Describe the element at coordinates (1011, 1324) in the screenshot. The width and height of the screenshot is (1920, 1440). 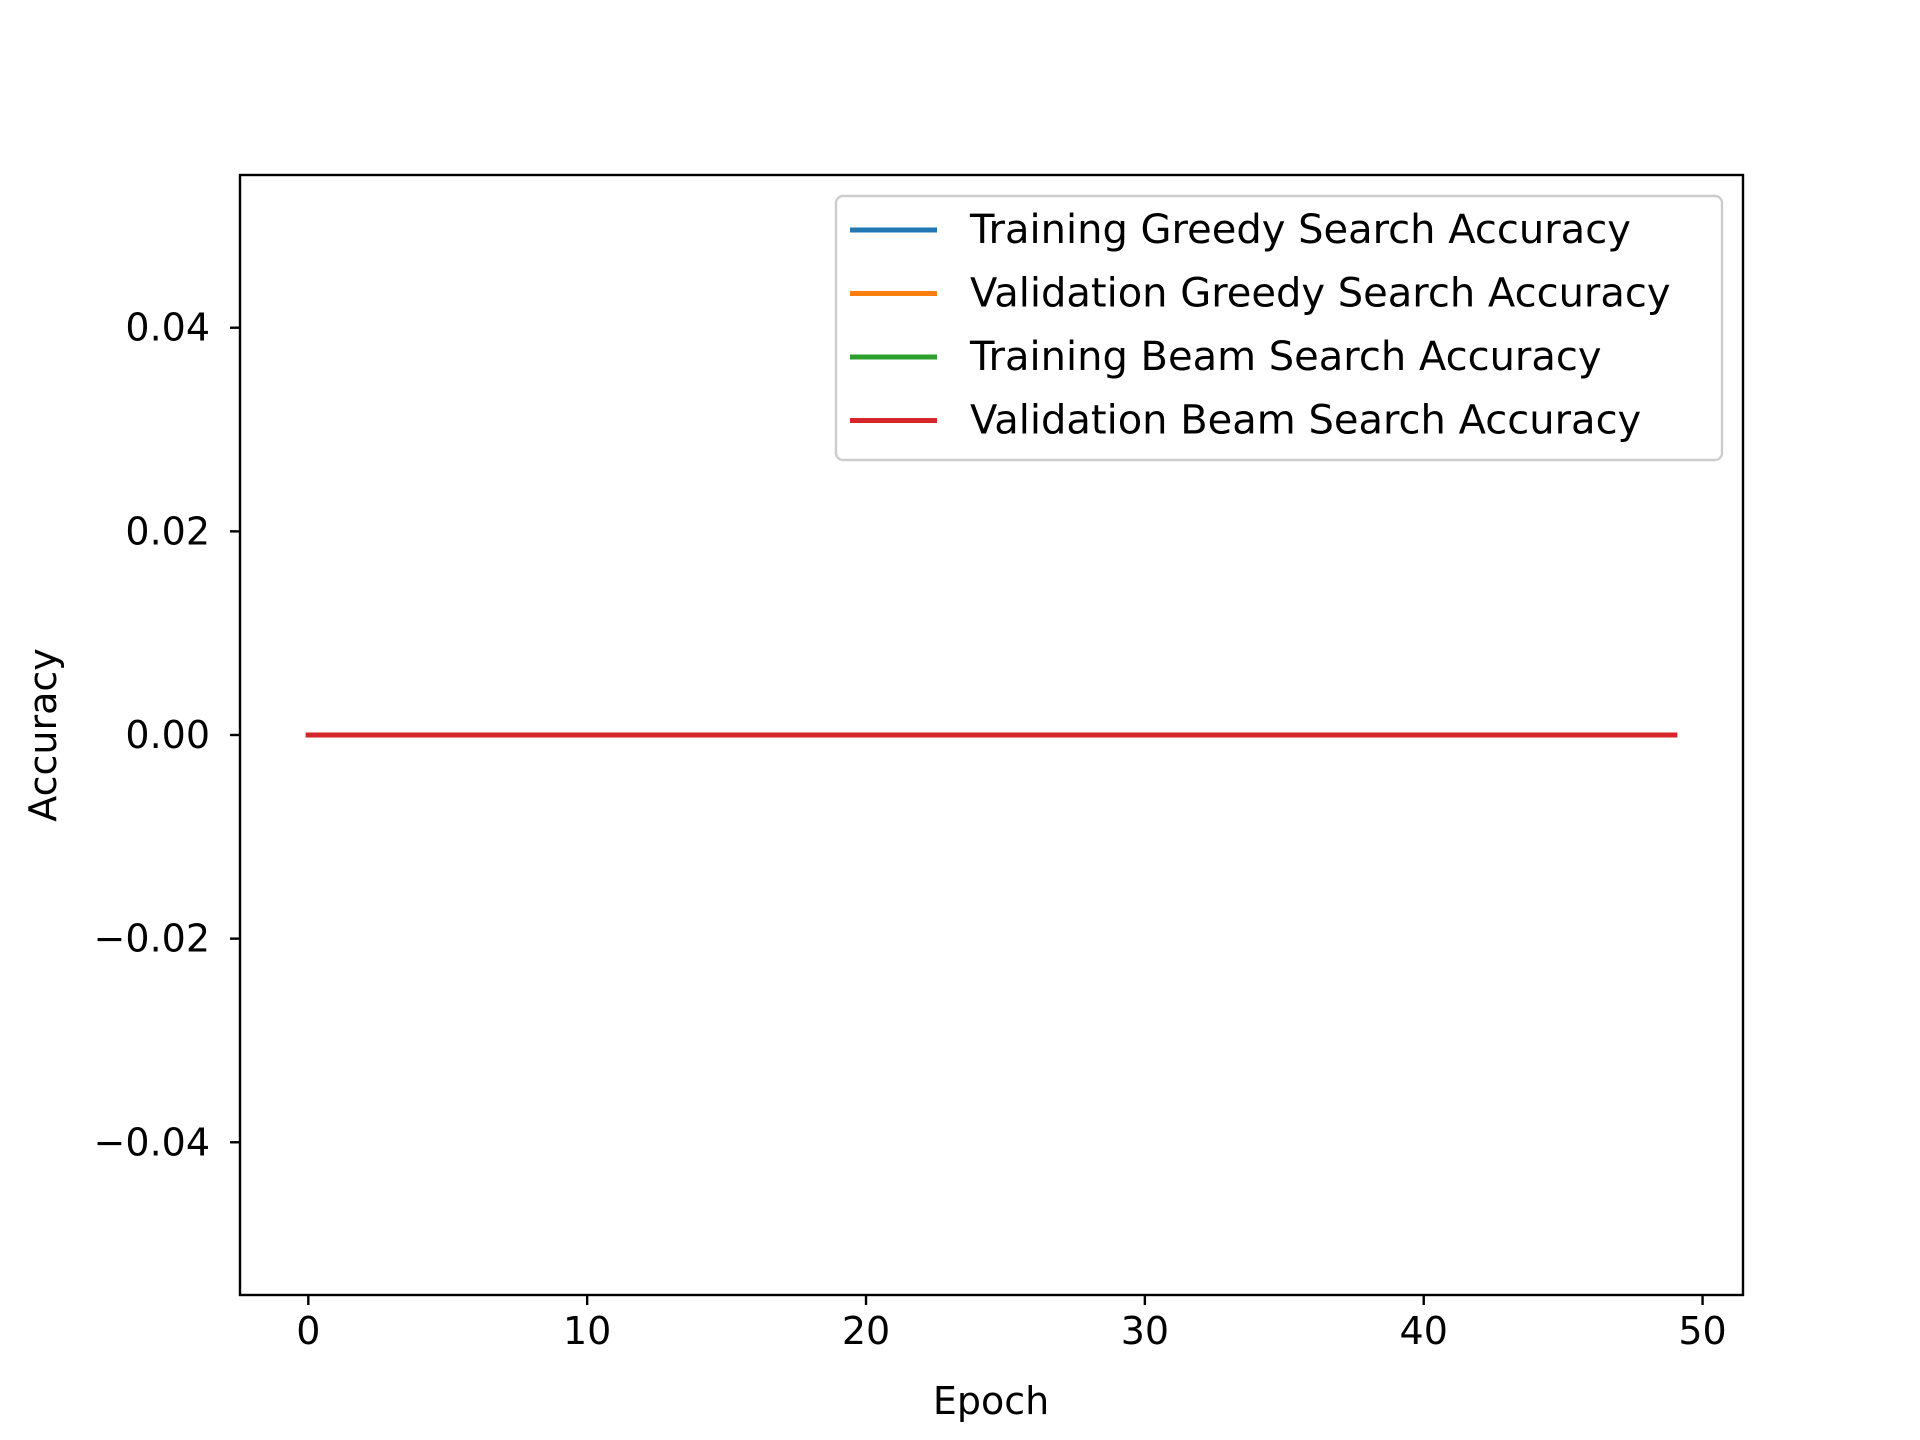
I see `x-axis: 0 10 20 30 40 50` at that location.